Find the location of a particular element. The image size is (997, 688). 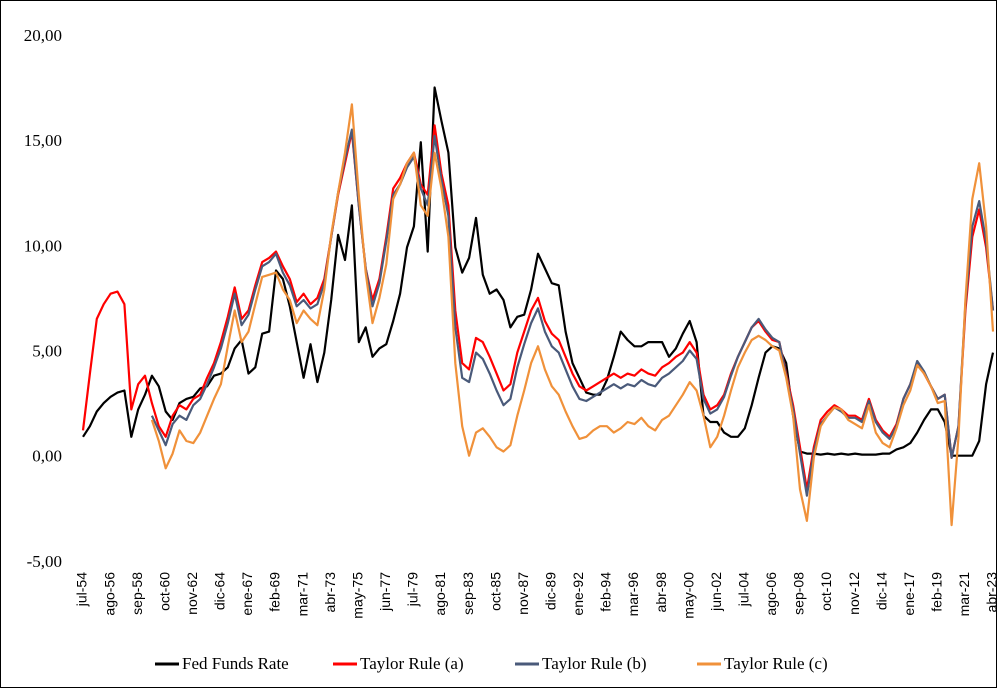

x-tick-label: oct-10 is located at coordinates (826, 591).